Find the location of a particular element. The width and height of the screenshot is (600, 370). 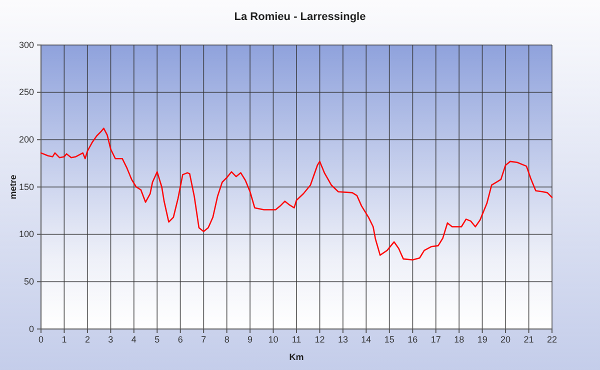

chart-title: La Romieu - Larressingle is located at coordinates (300, 17).